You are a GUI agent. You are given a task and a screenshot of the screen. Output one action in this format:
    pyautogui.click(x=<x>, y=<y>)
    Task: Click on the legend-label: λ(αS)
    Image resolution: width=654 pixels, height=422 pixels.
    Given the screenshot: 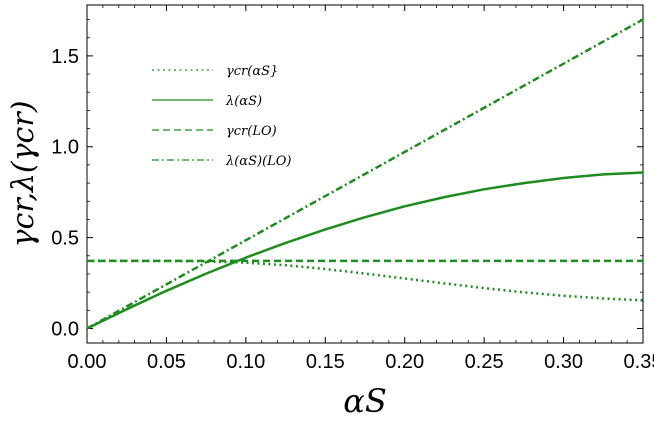 What is the action you would take?
    pyautogui.click(x=243, y=101)
    